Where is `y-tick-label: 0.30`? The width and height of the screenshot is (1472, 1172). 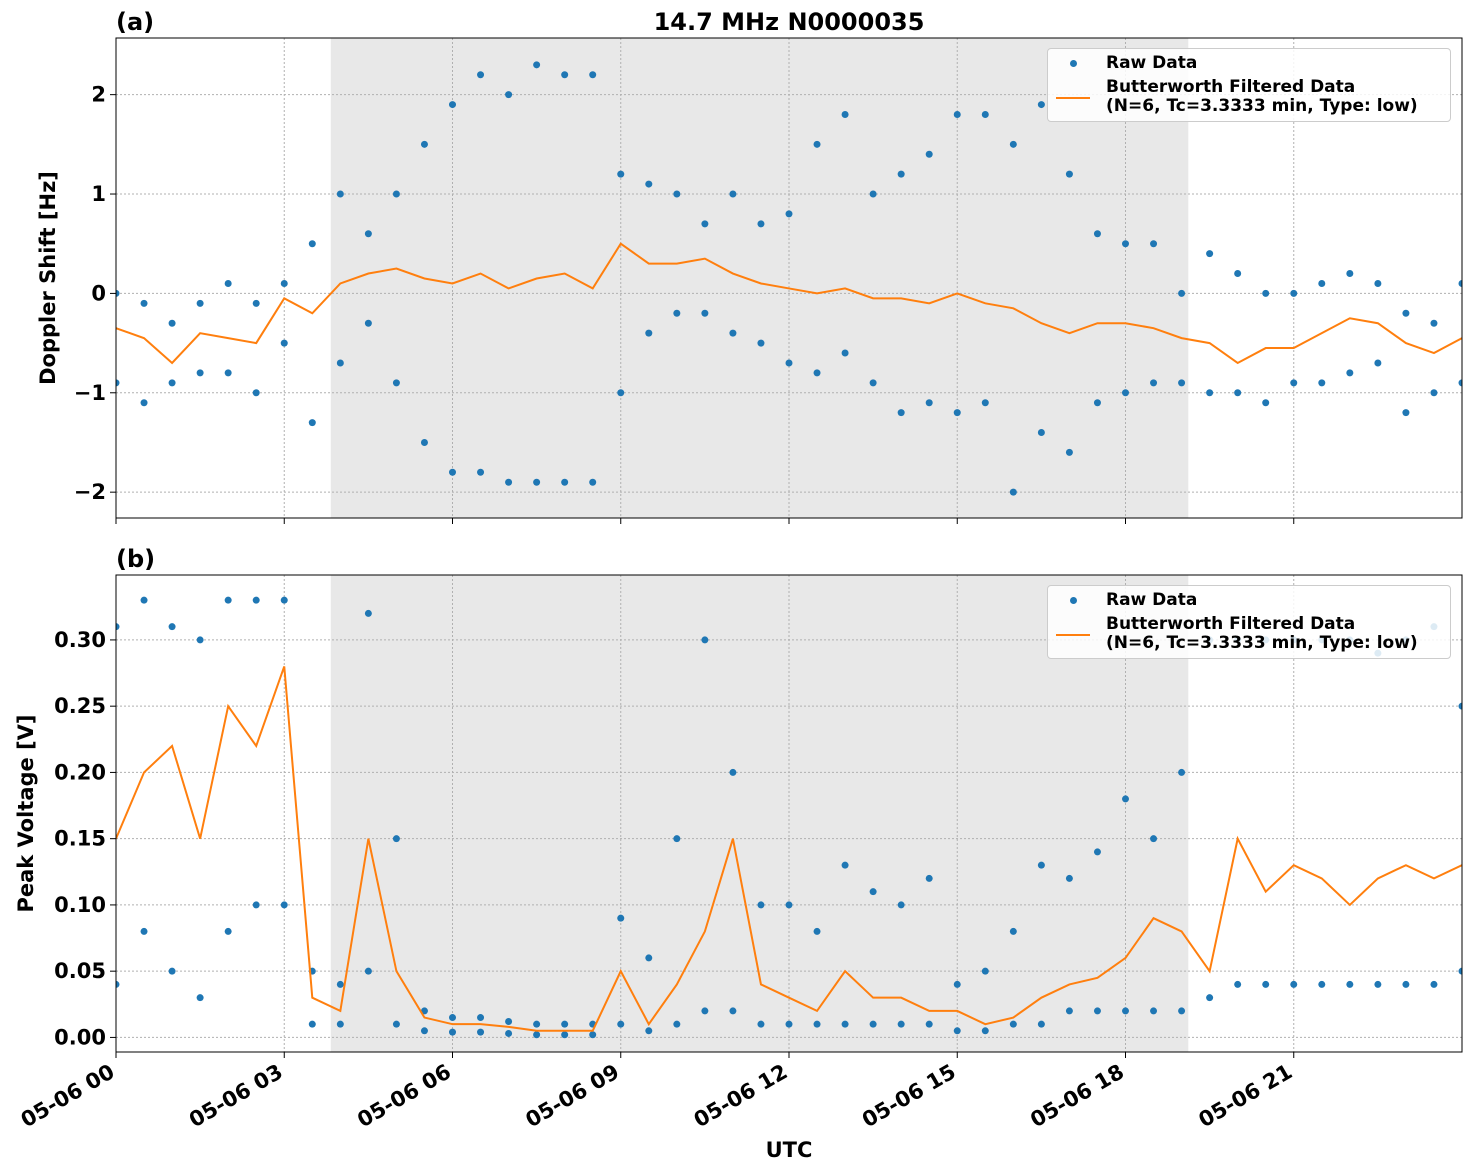
y-tick-label: 0.30 is located at coordinates (80, 640).